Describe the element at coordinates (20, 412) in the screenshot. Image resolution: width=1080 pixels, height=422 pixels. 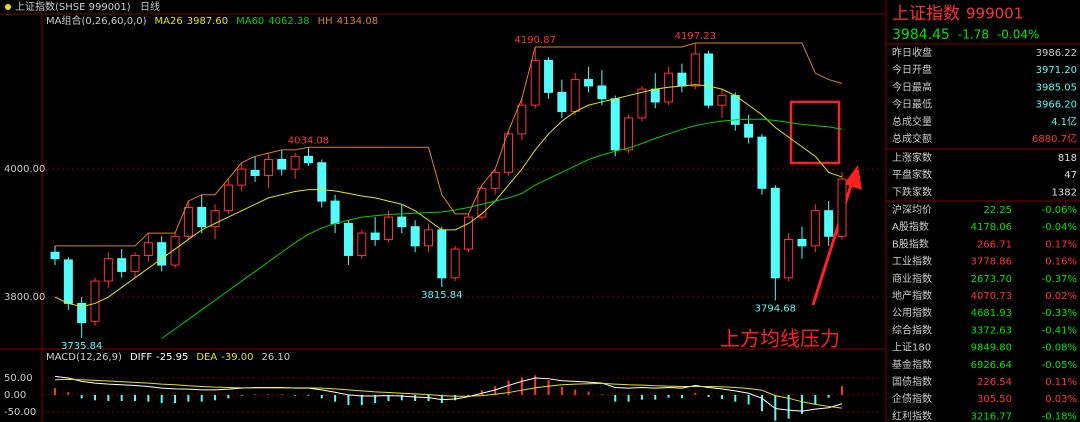
I see `y-tick-label: -50.00` at that location.